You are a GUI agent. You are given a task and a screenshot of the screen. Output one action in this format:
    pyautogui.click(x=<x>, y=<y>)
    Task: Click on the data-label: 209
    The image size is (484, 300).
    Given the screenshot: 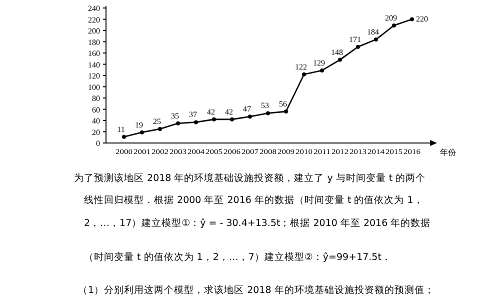 What is the action you would take?
    pyautogui.click(x=391, y=17)
    